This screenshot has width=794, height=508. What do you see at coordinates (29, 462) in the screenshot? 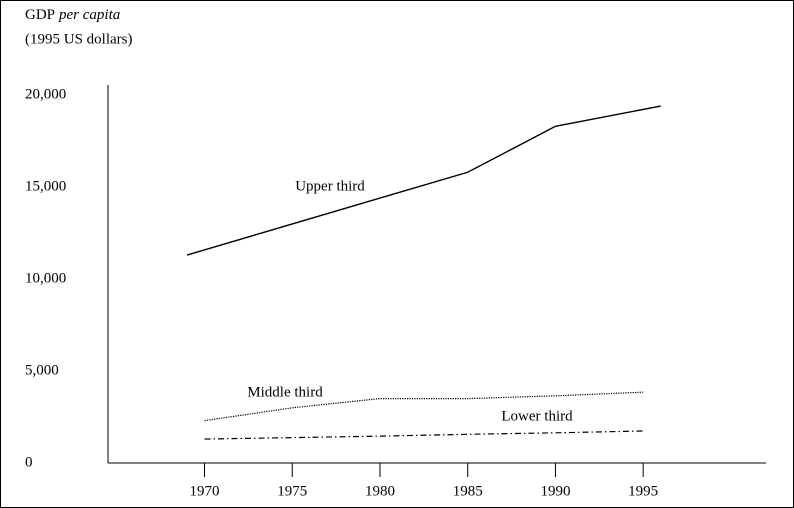
I see `y-tick-label: 0` at bounding box center [29, 462].